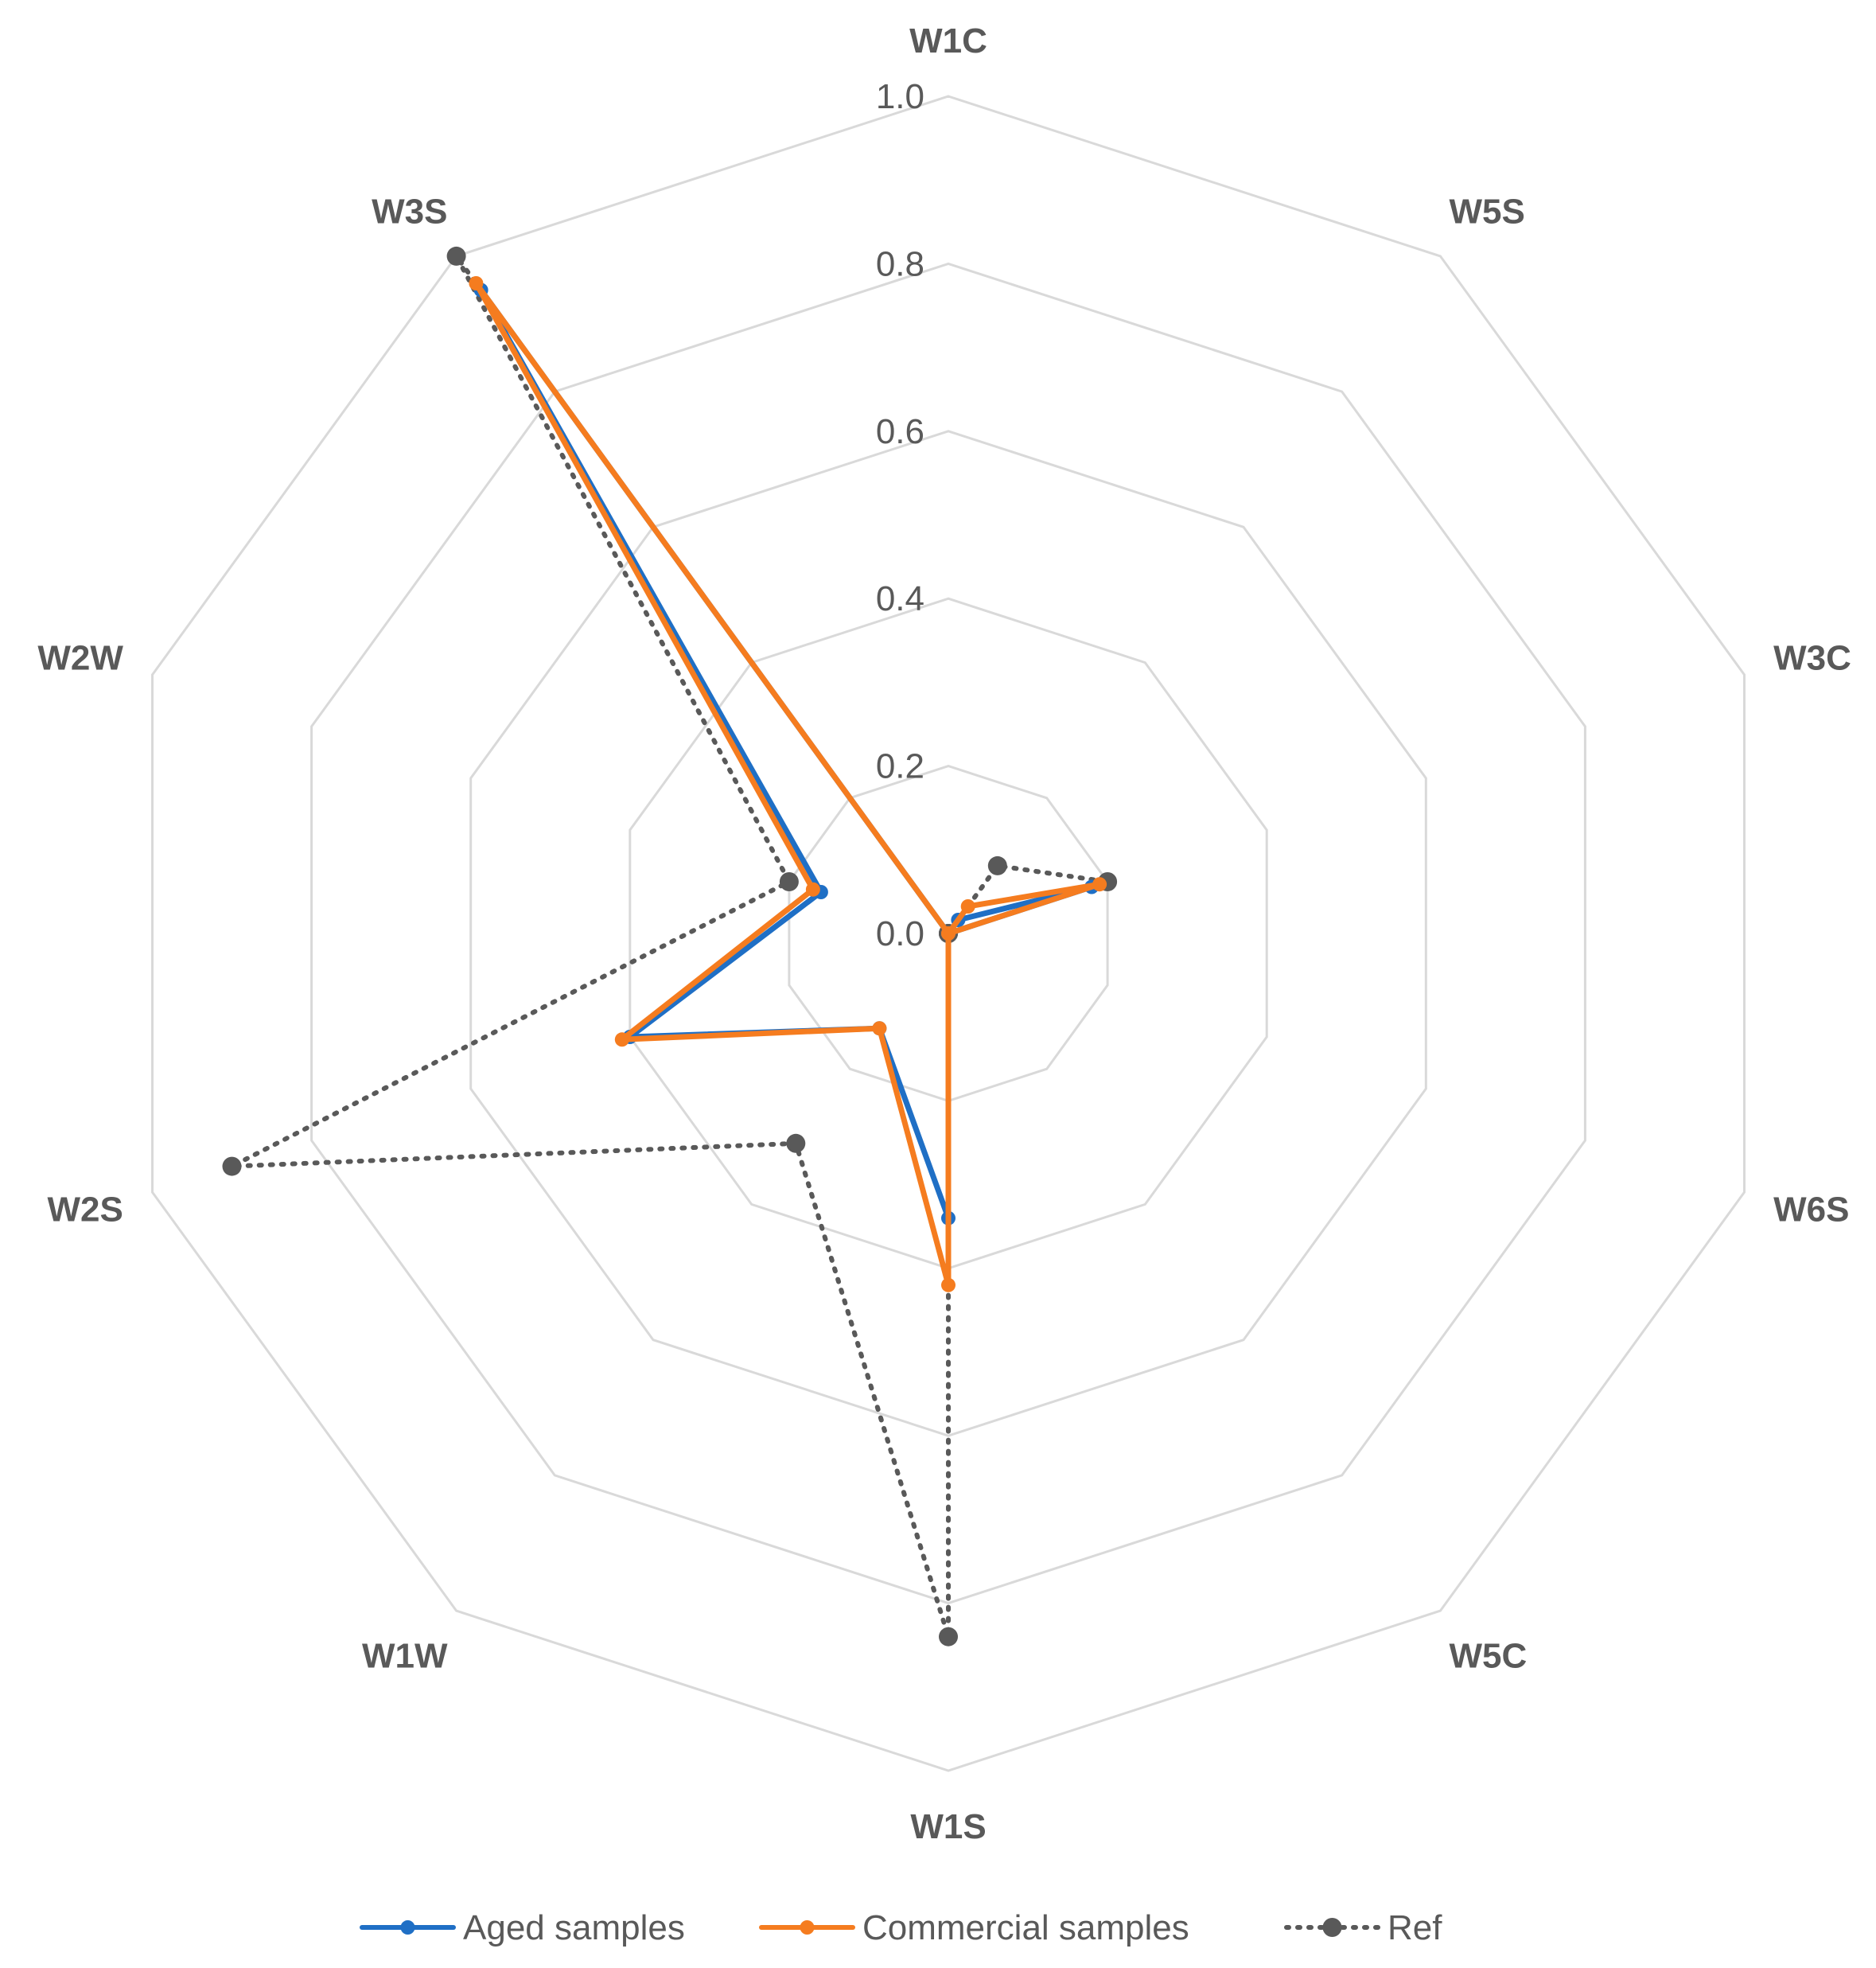  I want to click on axis-label-w3c: W3C, so click(1812, 657).